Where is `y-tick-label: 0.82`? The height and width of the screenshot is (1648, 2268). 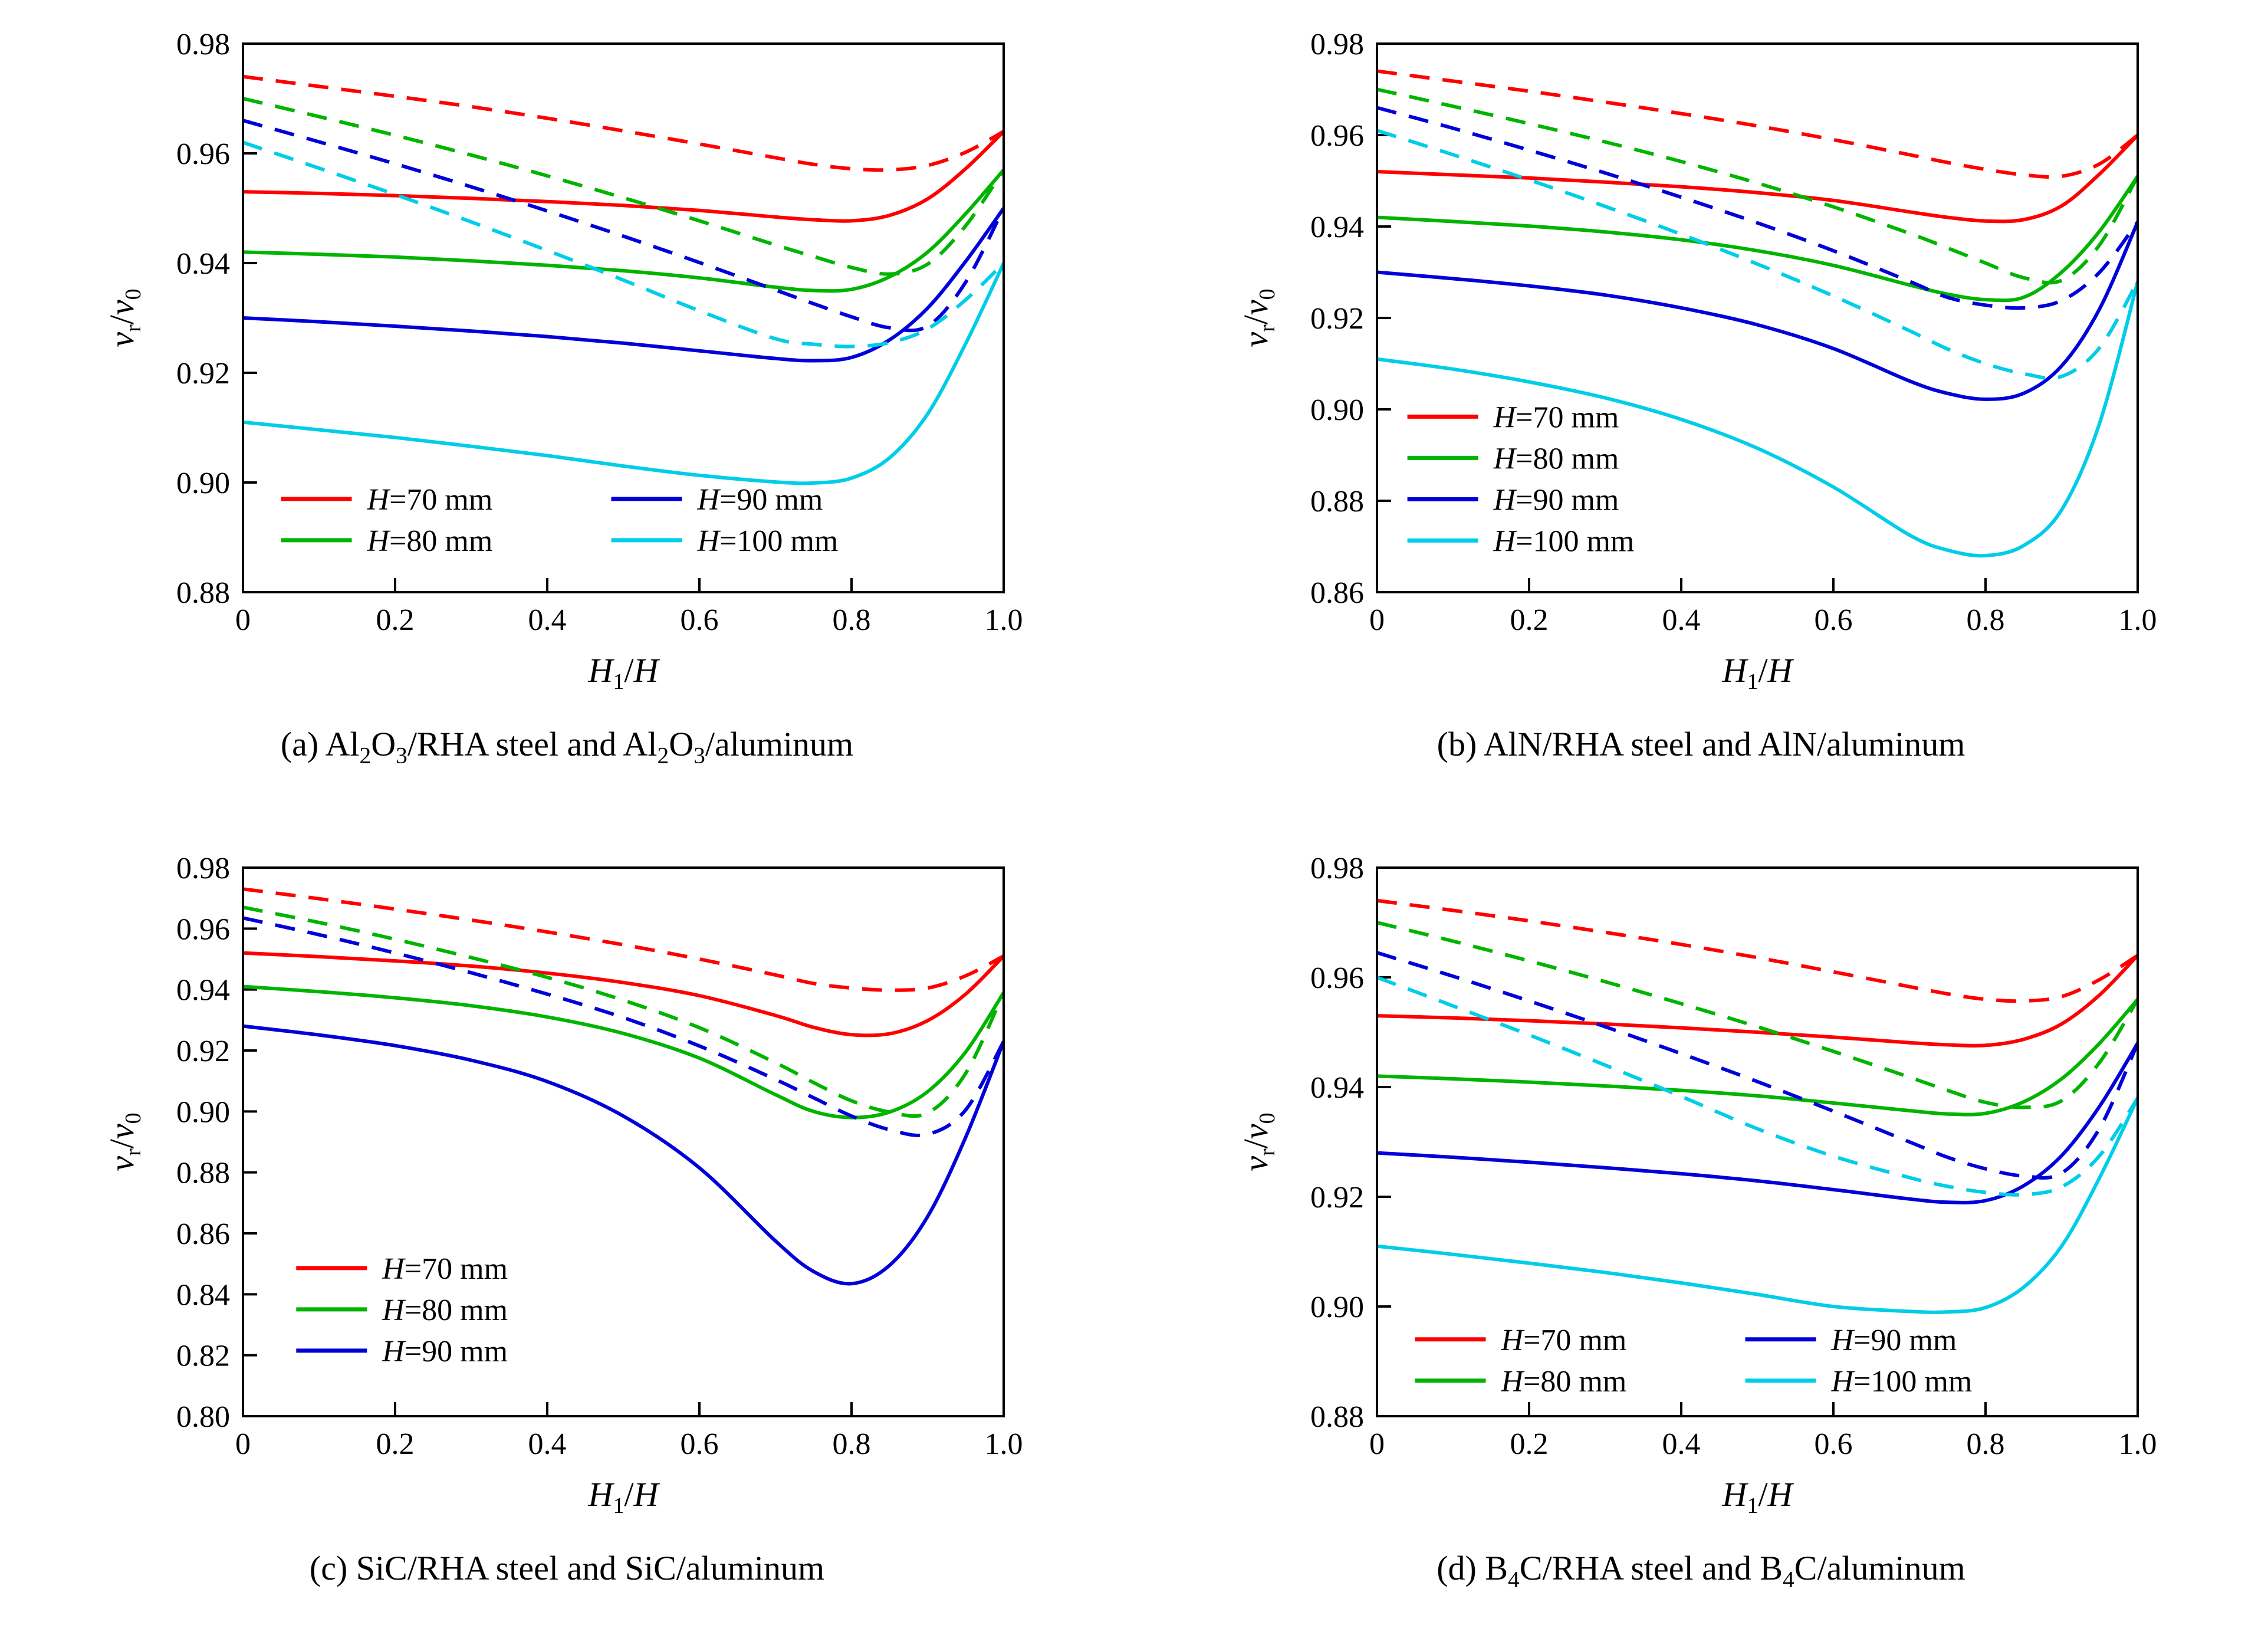 y-tick-label: 0.82 is located at coordinates (203, 1356).